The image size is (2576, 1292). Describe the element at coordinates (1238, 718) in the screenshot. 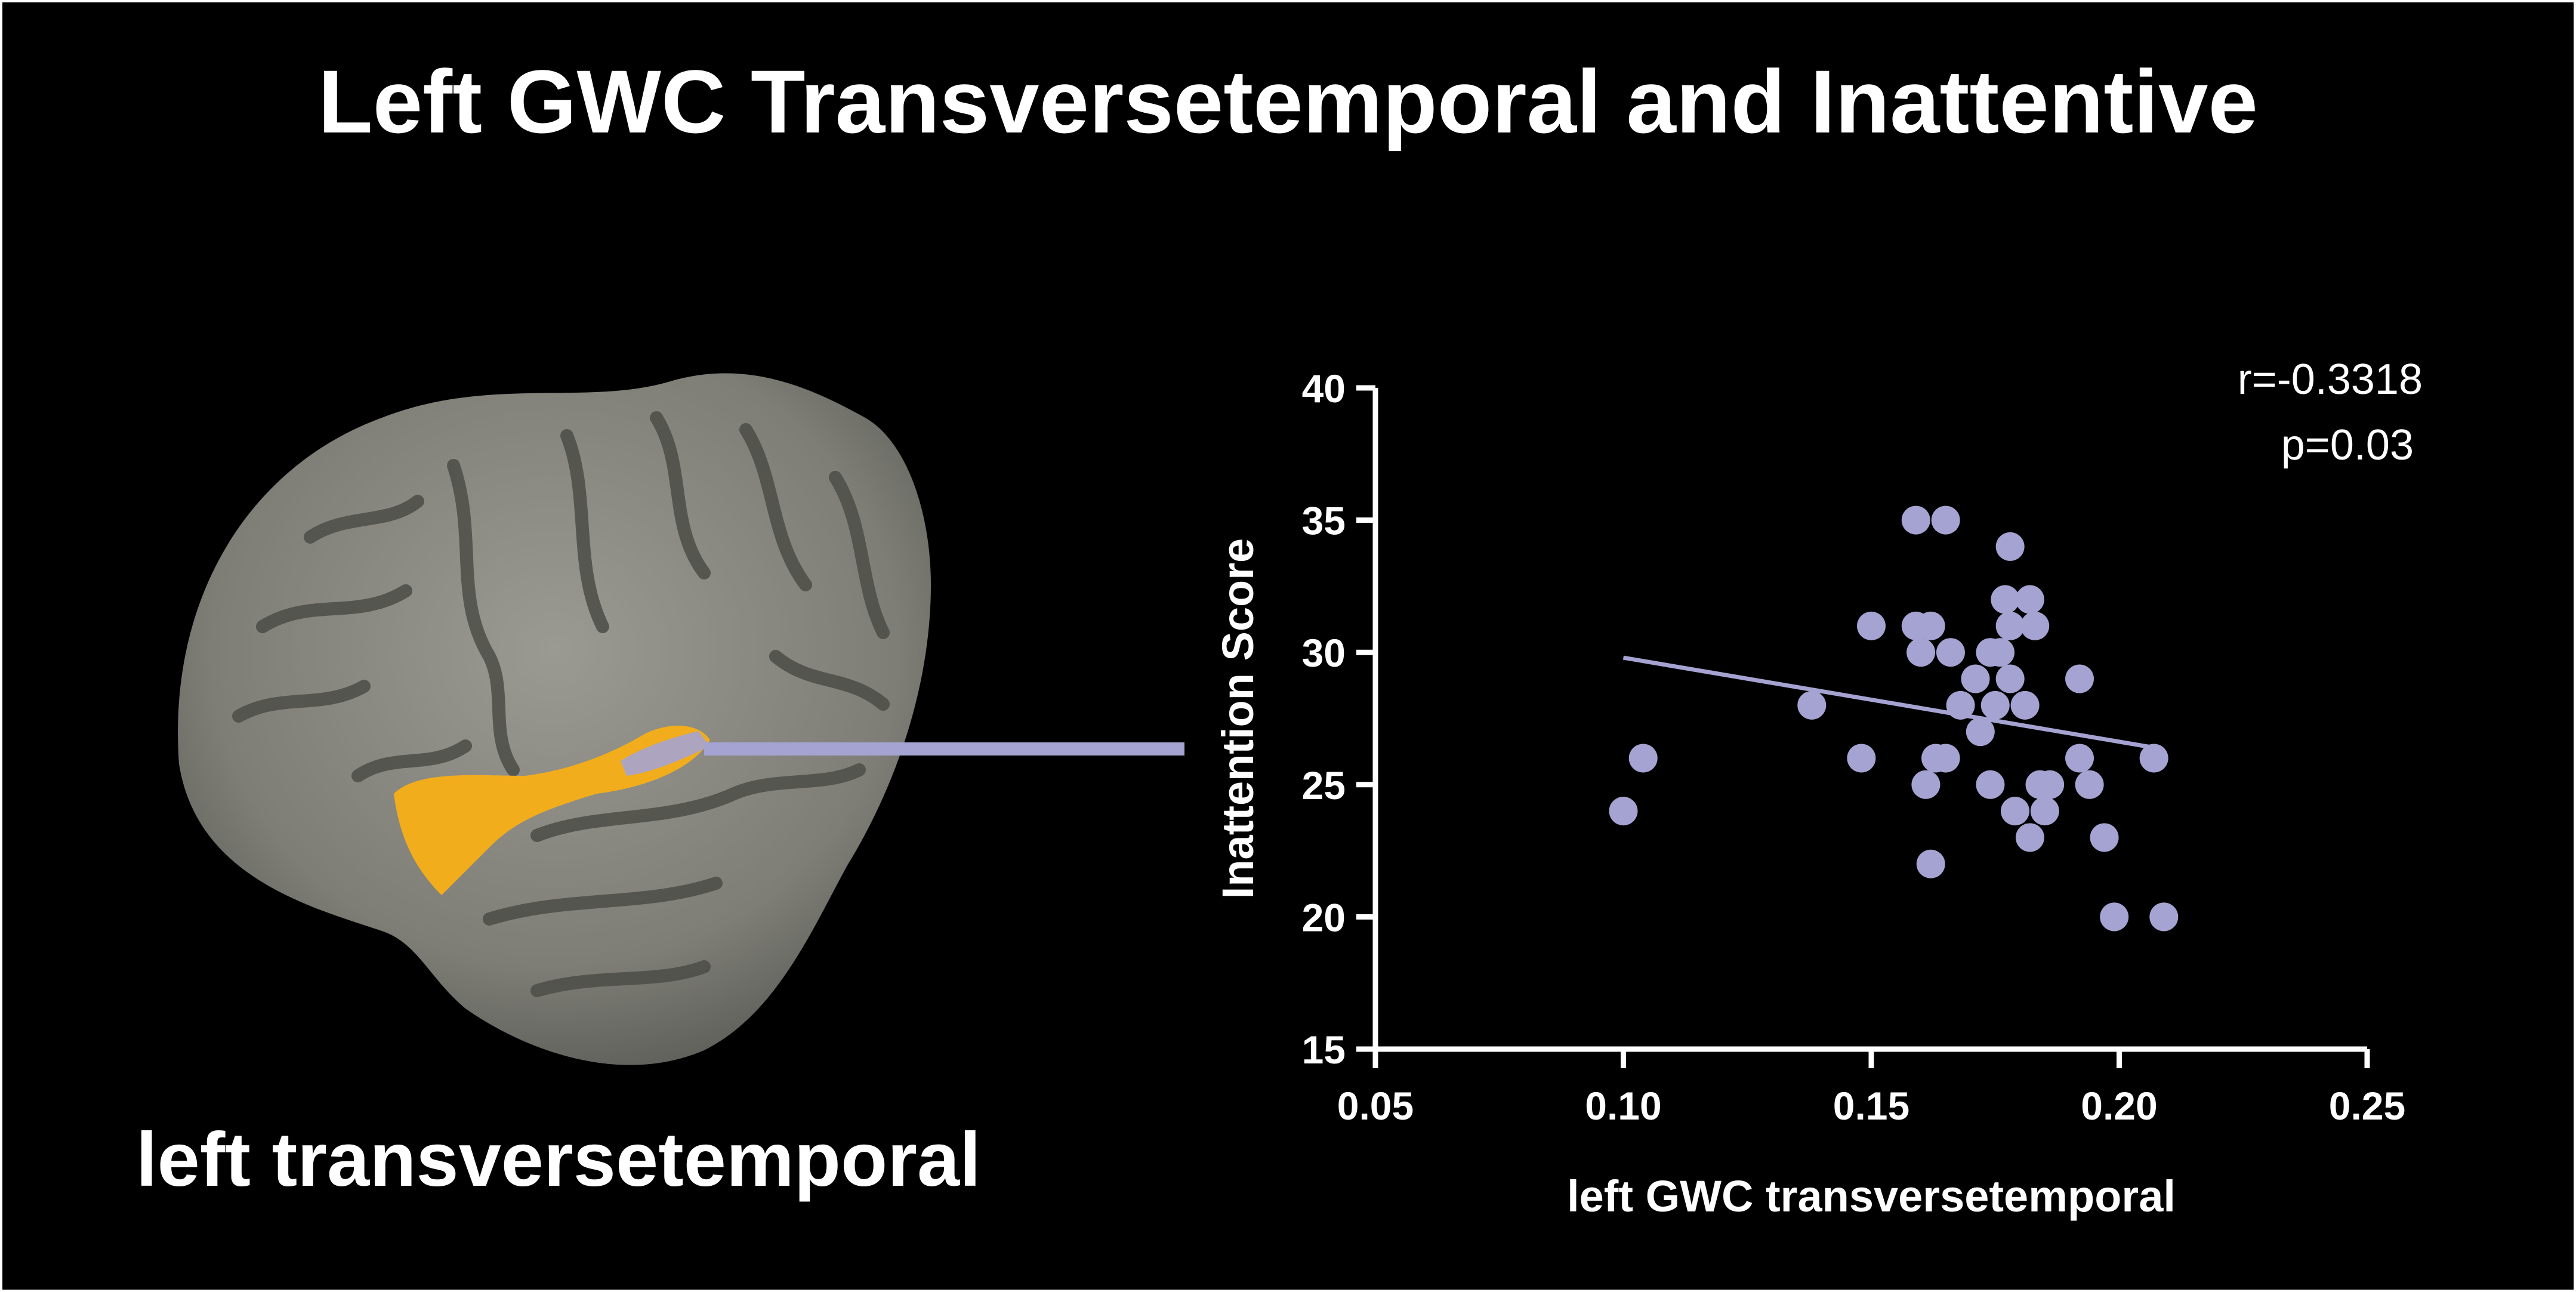

I see `y-axis-title: Inattention Score` at that location.